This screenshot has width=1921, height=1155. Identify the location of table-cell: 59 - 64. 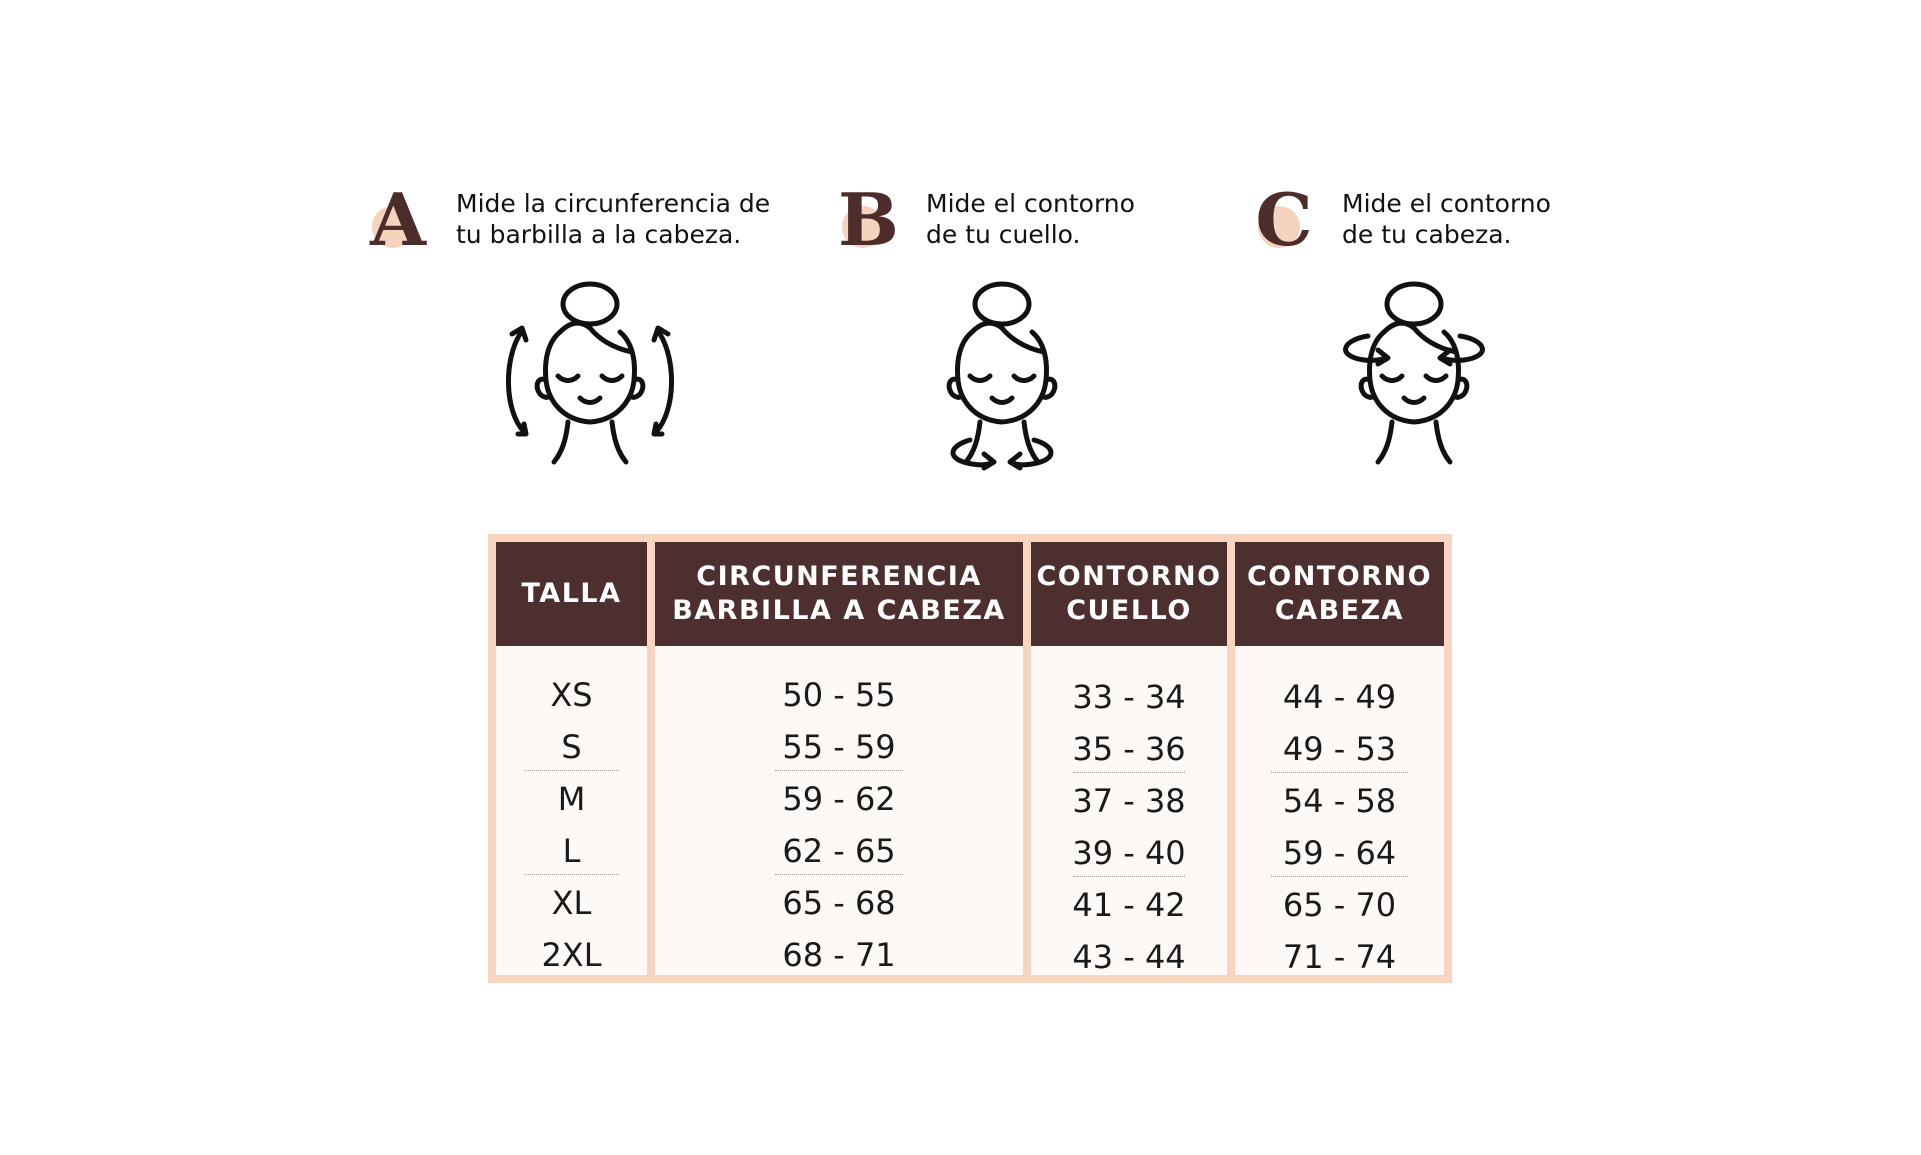
(1339, 853).